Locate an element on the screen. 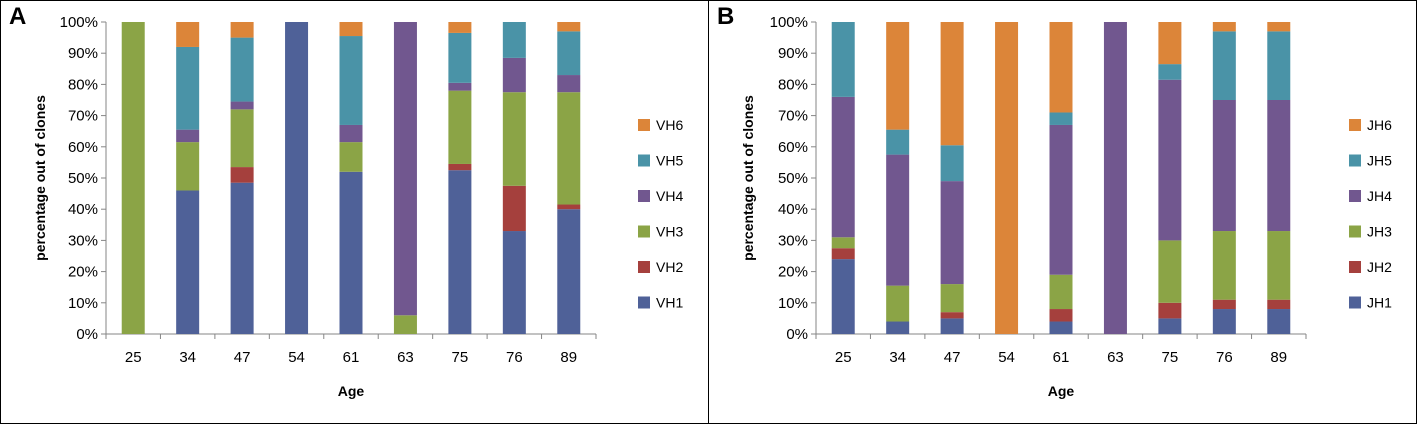 The image size is (1417, 426). x-tick-label: 34 is located at coordinates (897, 357).